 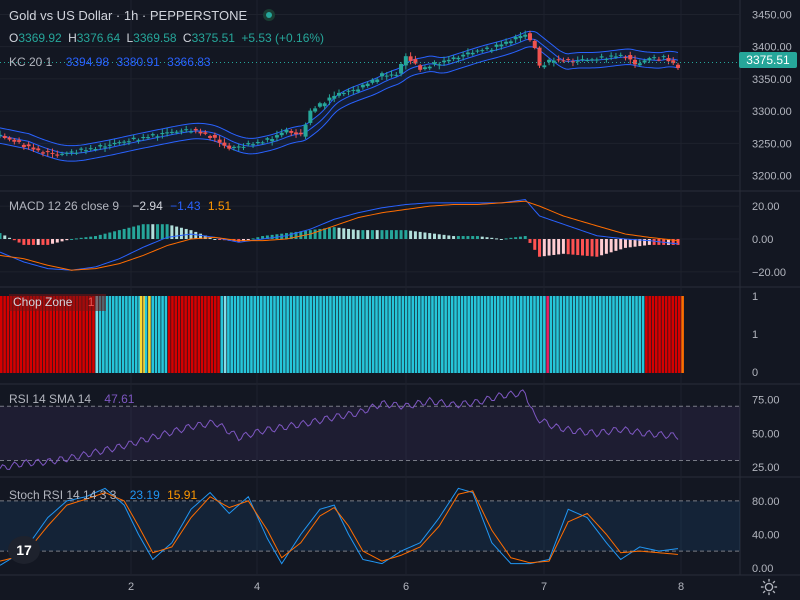 I want to click on chop-tick-label: 0, so click(x=755, y=373).